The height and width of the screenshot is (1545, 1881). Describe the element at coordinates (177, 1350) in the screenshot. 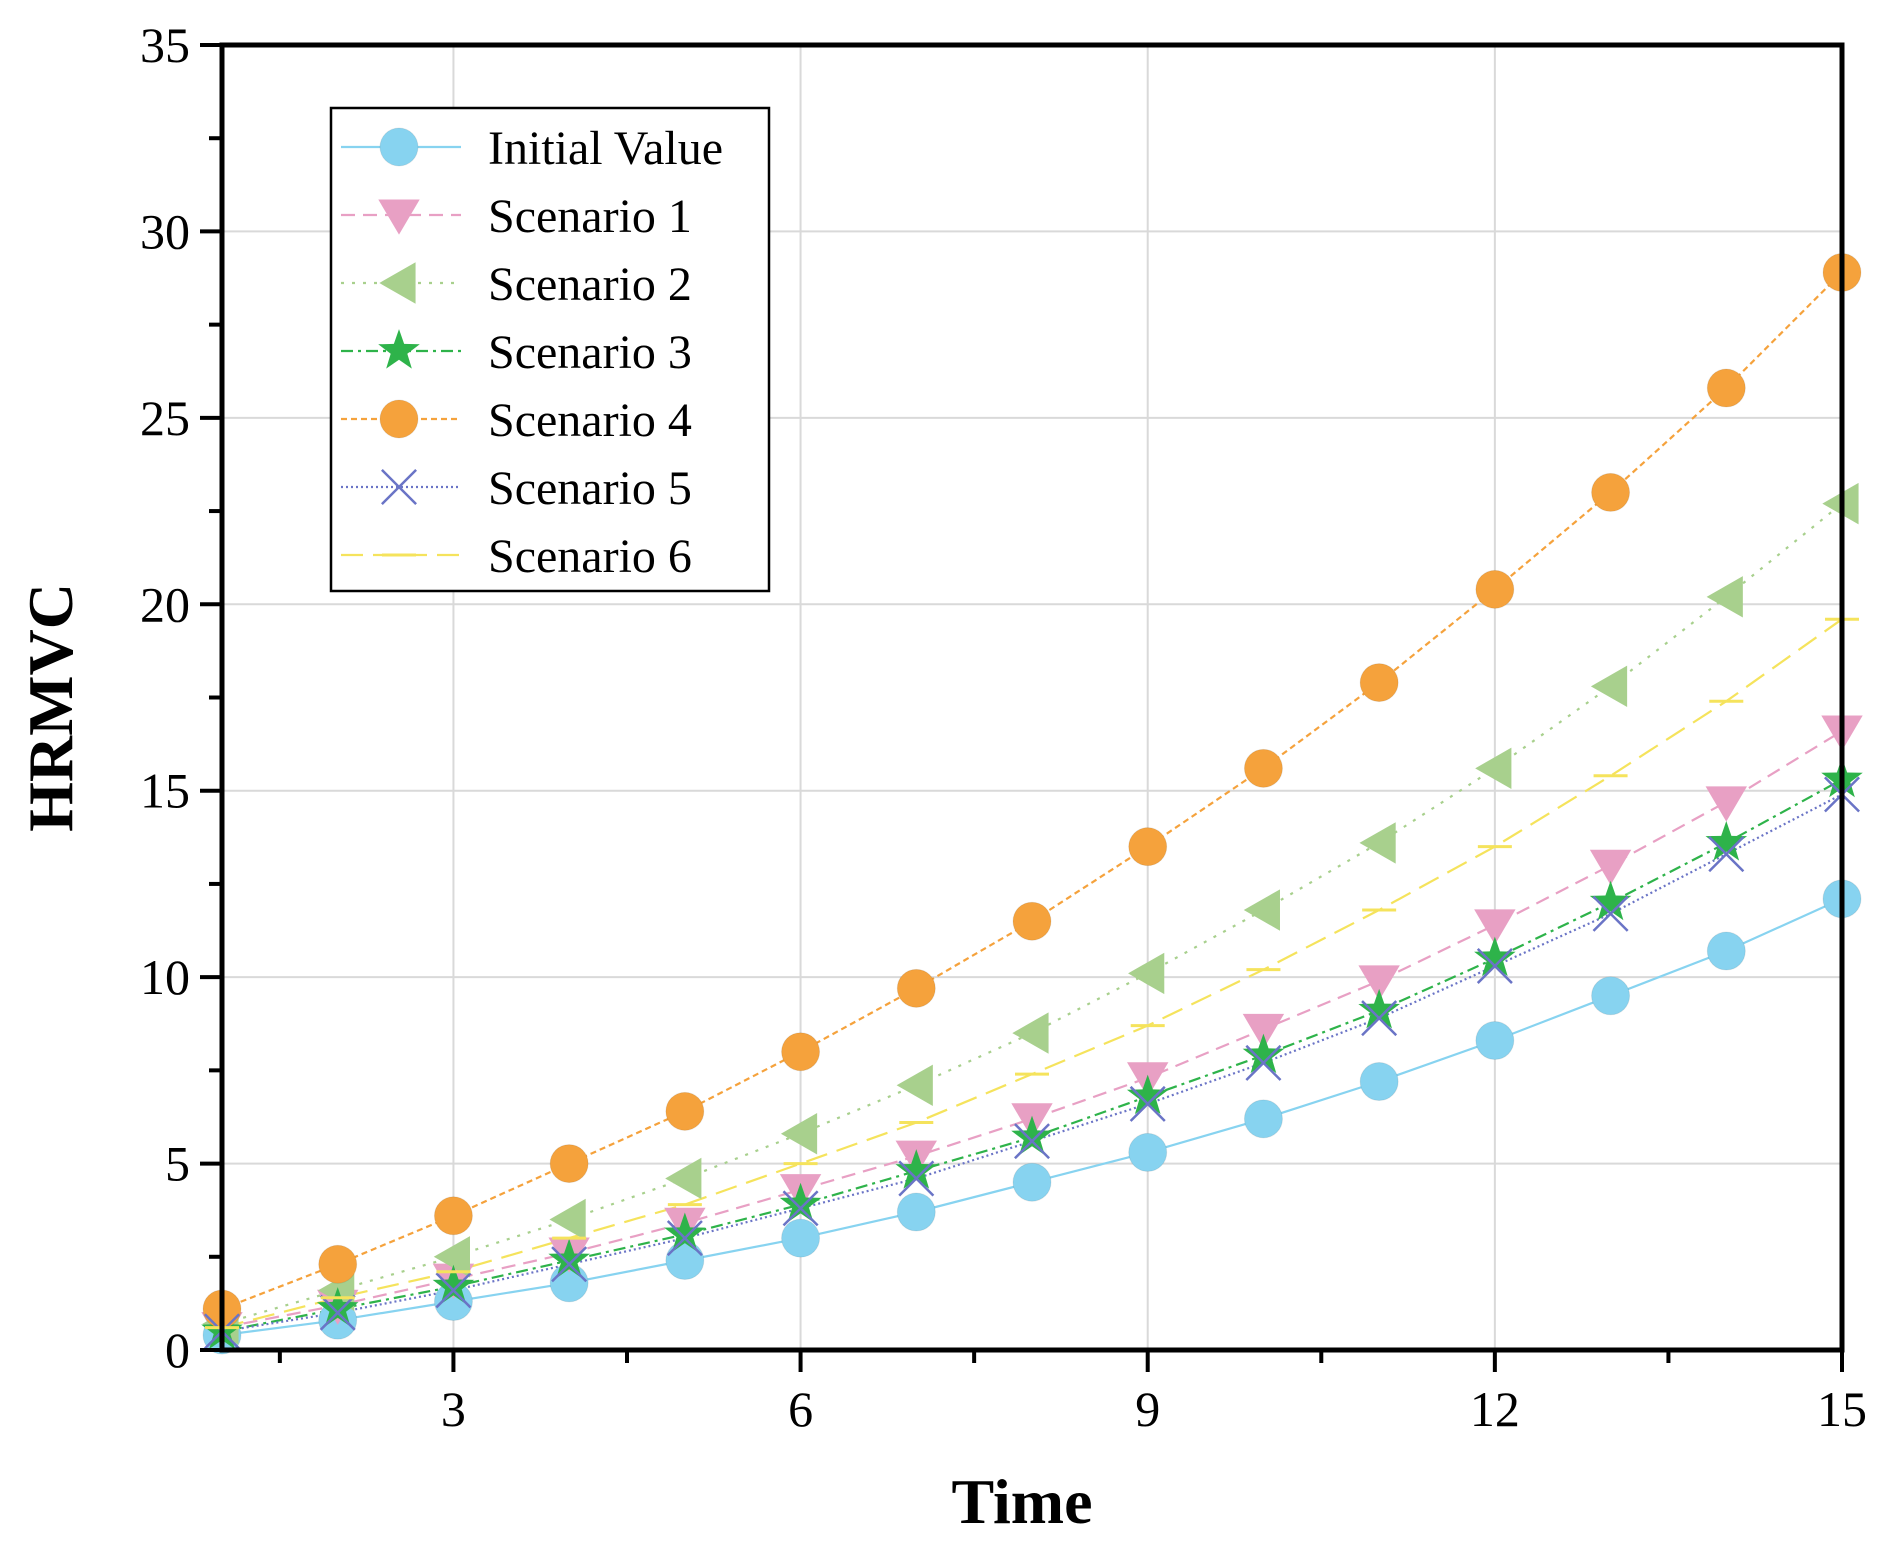

I see `y-tick-label: 0` at that location.